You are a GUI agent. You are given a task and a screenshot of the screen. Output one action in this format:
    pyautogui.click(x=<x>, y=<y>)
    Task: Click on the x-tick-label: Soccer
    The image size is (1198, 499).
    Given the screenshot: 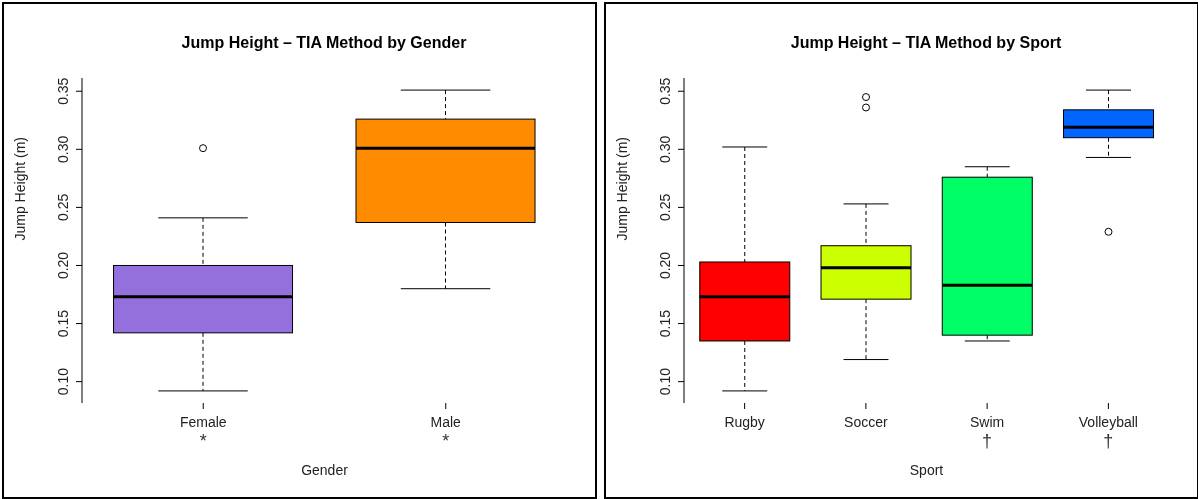 What is the action you would take?
    pyautogui.click(x=866, y=422)
    